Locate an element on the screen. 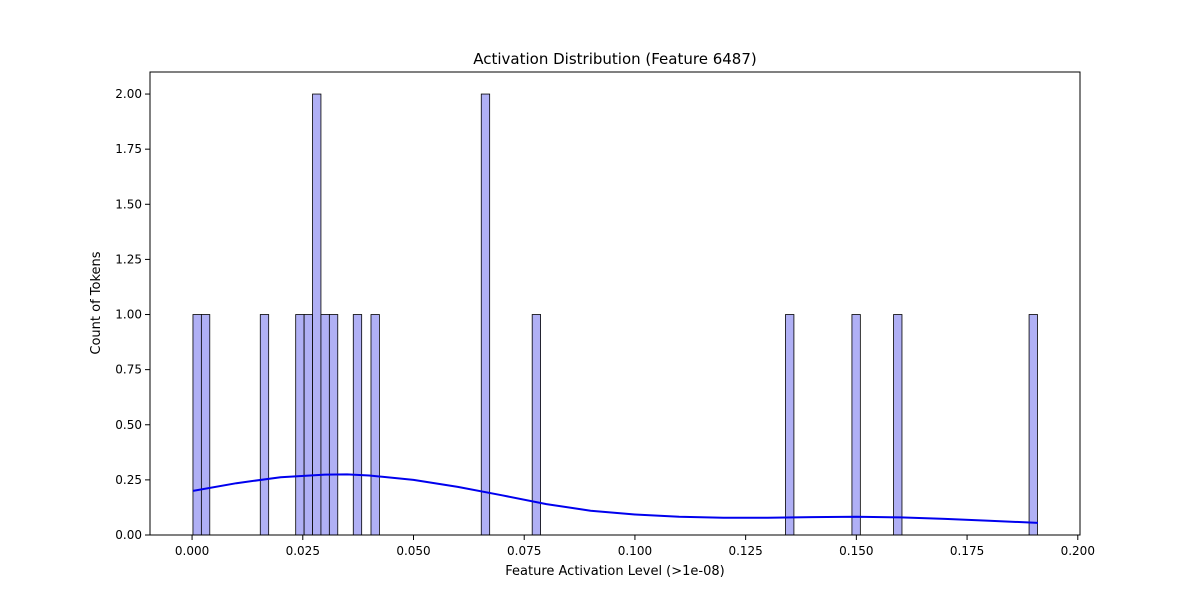 This screenshot has height=604, width=1200. chart-title: Activation Distribution (Feature 6487) is located at coordinates (614, 59).